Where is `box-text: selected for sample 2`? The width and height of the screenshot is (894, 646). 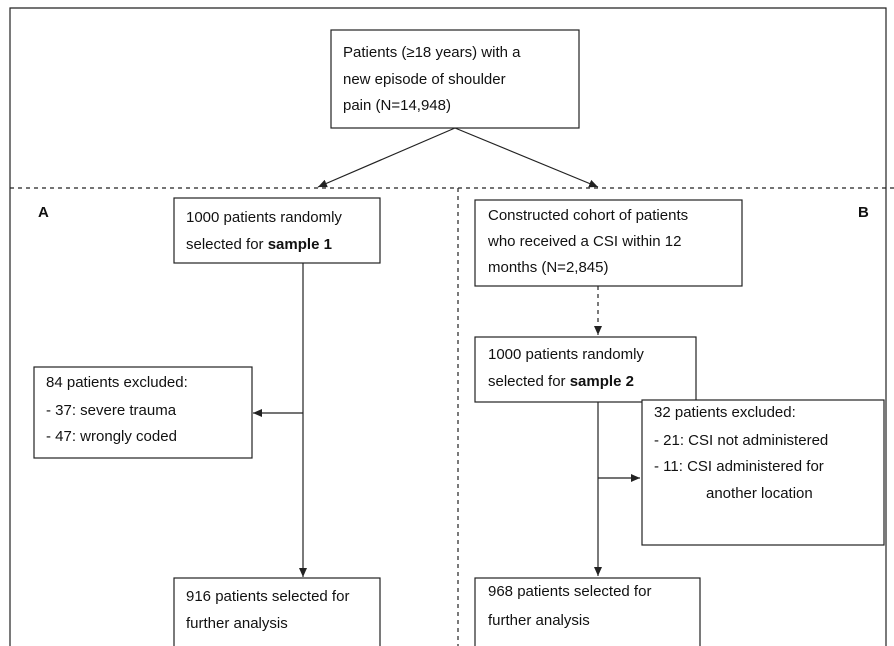
box-text: selected for sample 2 is located at coordinates (561, 381).